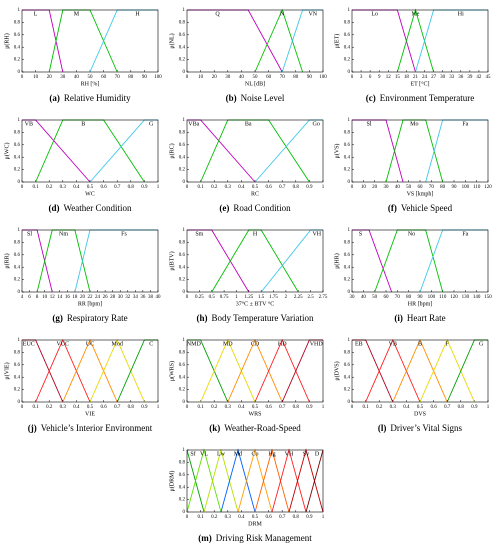 Image resolution: width=502 pixels, height=550 pixels. Describe the element at coordinates (254, 454) in the screenshot. I see `set-name: Co` at that location.